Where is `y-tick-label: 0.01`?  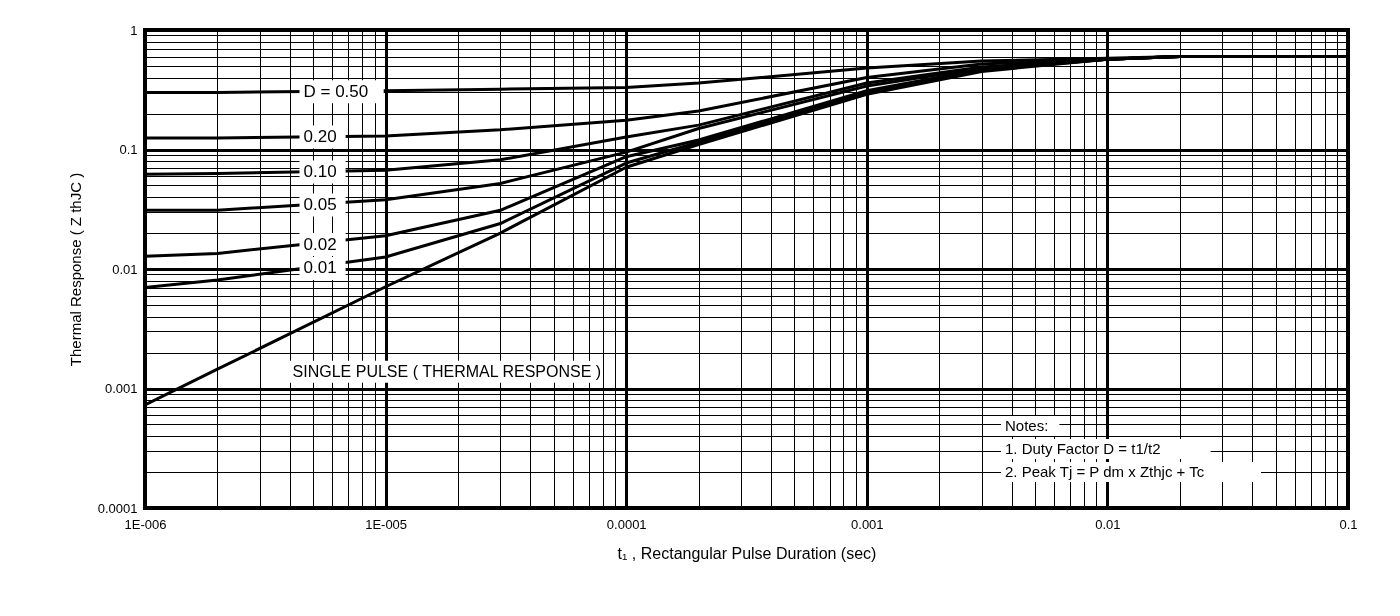
y-tick-label: 0.01 is located at coordinates (125, 269).